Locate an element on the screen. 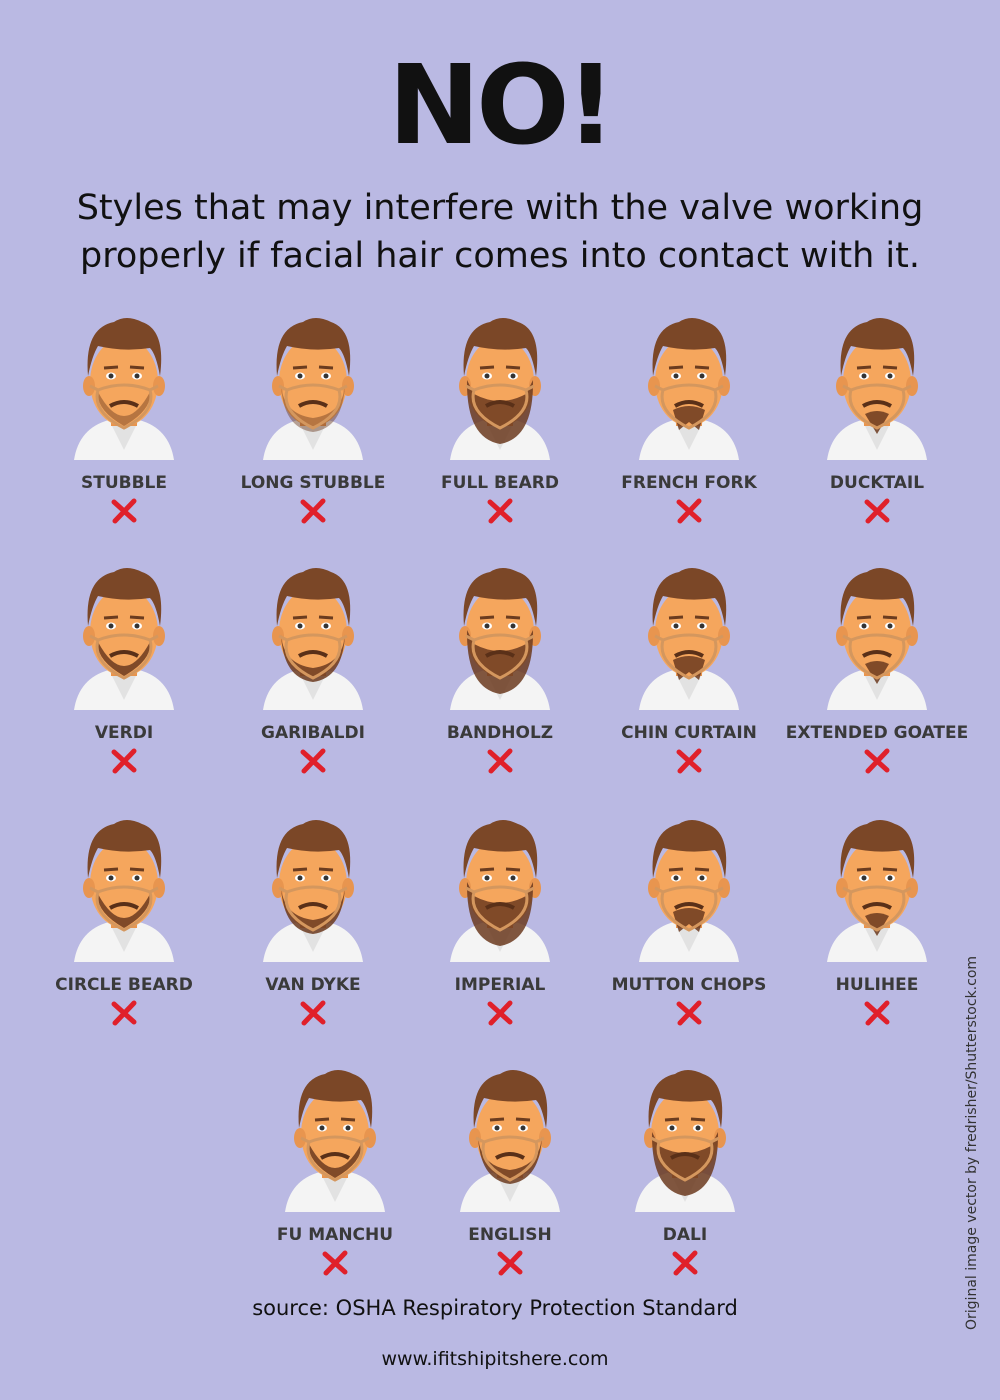  style-label: GARIBALDI is located at coordinates (313, 733).